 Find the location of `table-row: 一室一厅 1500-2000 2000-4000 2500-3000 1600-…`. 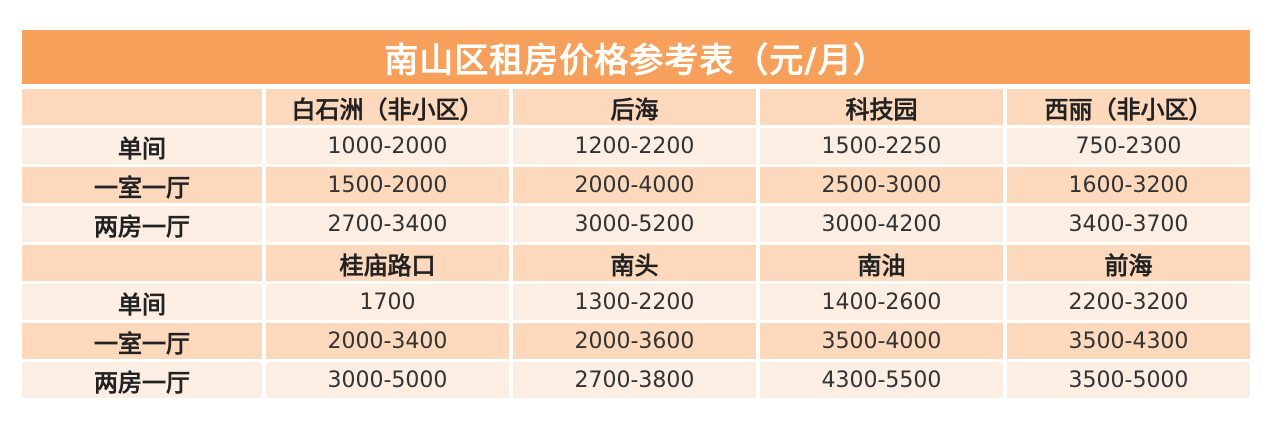

table-row: 一室一厅 1500-2000 2000-4000 2500-3000 1600-… is located at coordinates (636, 185).